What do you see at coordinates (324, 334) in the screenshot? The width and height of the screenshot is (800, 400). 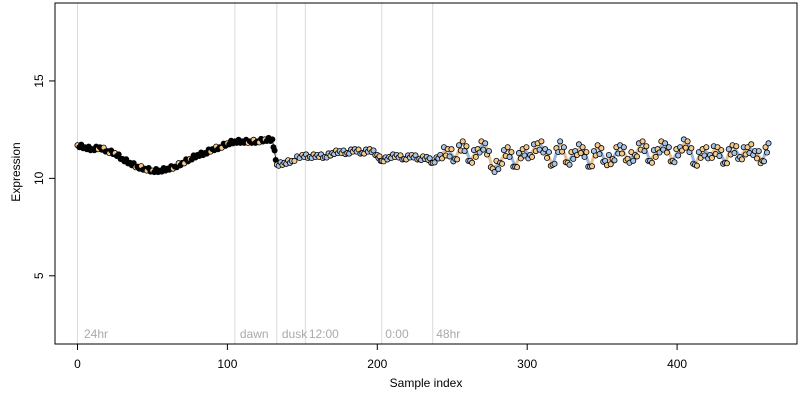 I see `annotation-3: 12:00` at bounding box center [324, 334].